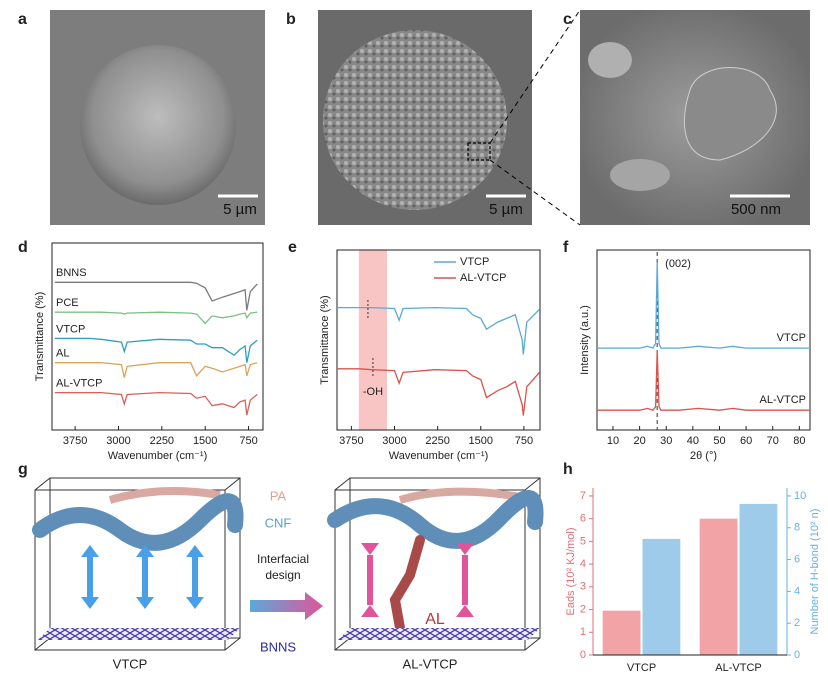 The width and height of the screenshot is (828, 684). Describe the element at coordinates (583, 519) in the screenshot. I see `y-tick-label: 6` at that location.